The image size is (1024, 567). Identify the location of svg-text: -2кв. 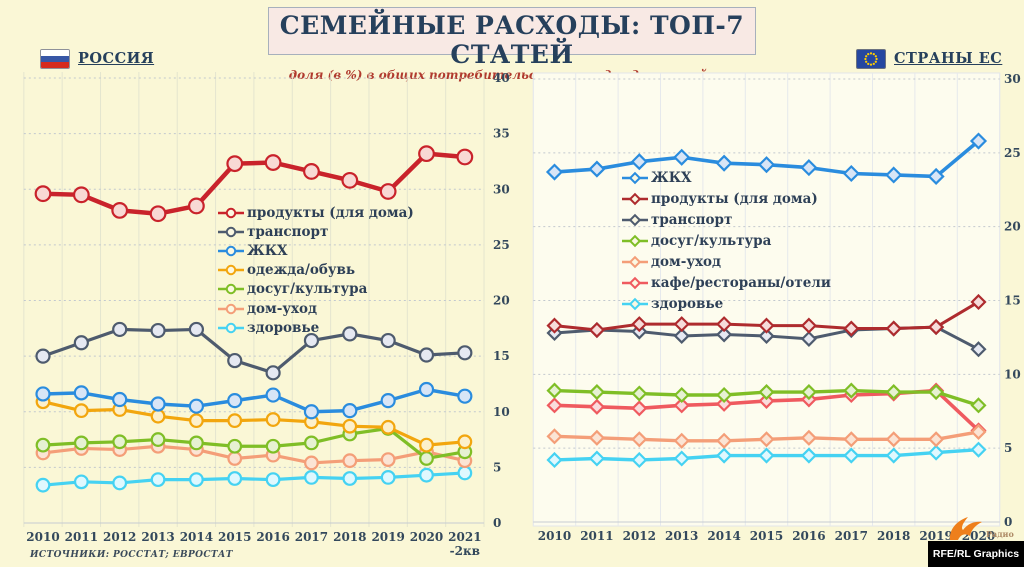
(465, 551).